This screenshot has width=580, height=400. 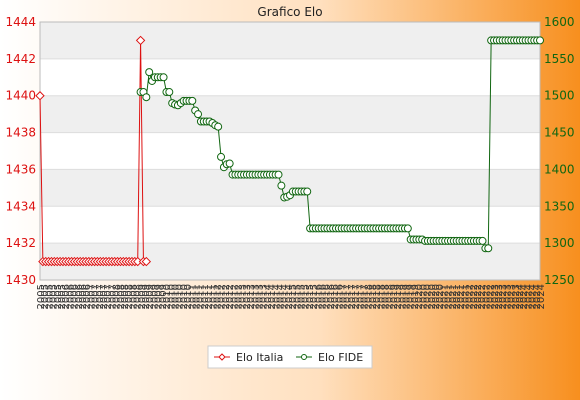 I want to click on right-tick-label: 1400, so click(x=559, y=169).